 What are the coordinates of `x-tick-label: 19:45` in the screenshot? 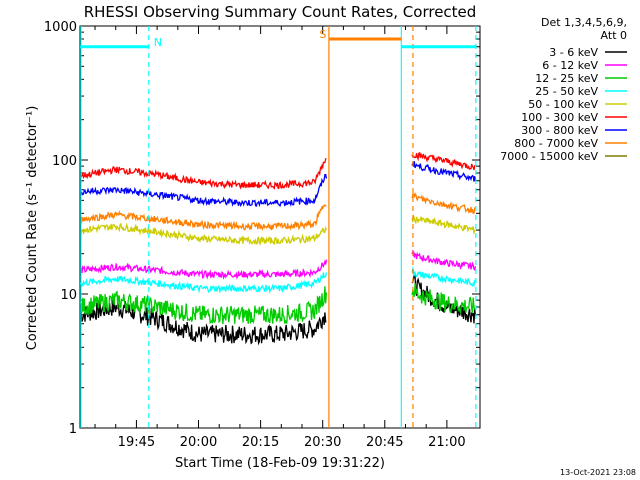 It's located at (136, 442).